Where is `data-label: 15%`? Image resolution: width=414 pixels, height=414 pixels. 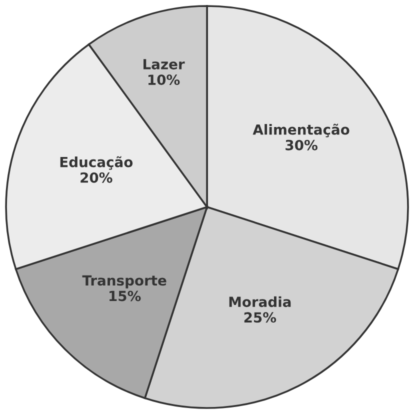 data-label: 15% is located at coordinates (125, 296).